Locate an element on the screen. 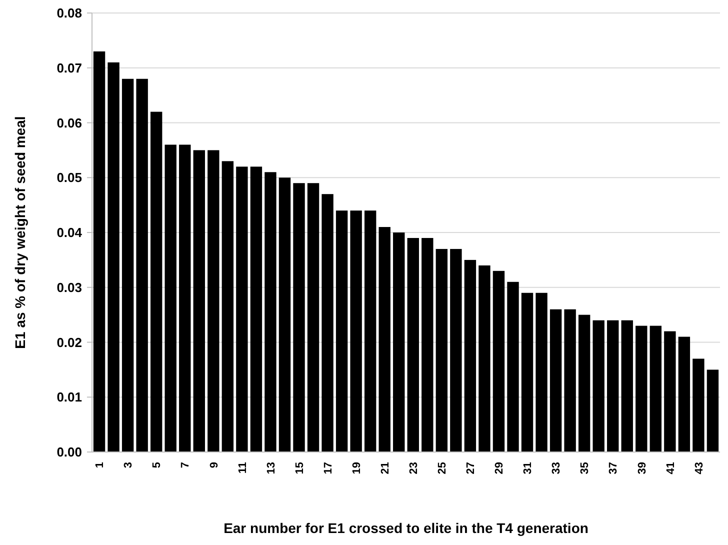  x-tick-label: 29 is located at coordinates (500, 468).